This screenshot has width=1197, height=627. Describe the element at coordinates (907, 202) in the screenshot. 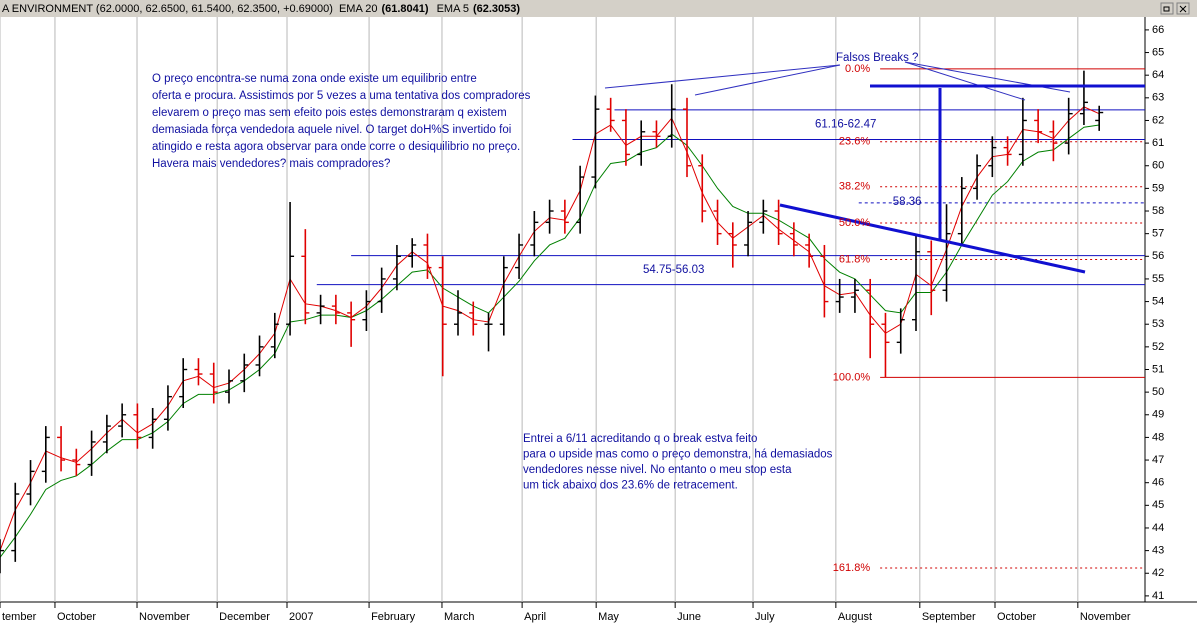

I see `level-label: 58.36` at that location.